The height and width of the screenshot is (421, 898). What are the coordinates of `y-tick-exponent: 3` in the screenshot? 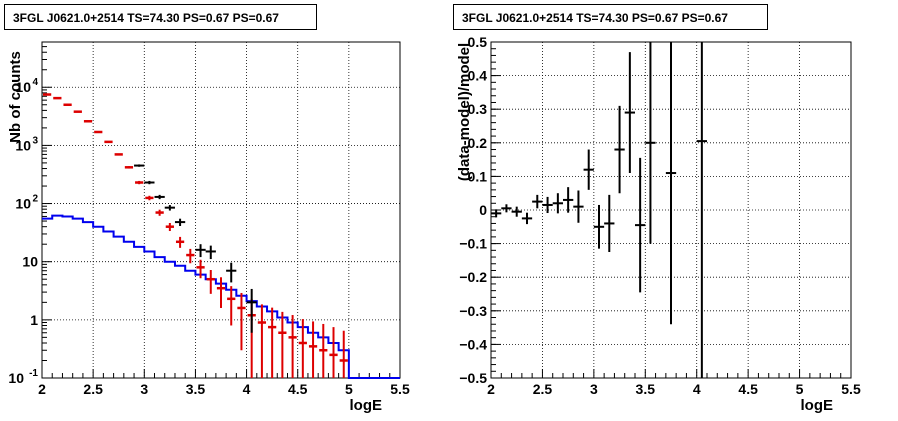 It's located at (35, 140).